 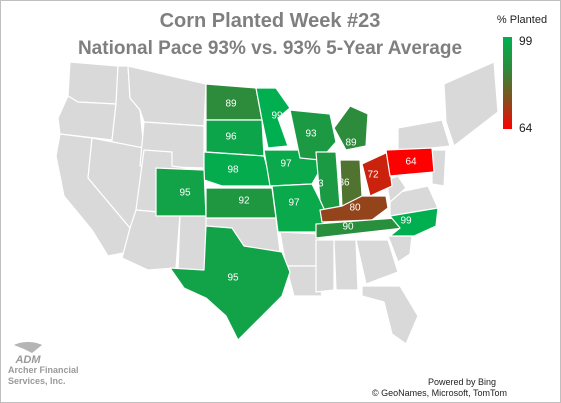 I want to click on state-michigan, so click(x=351, y=128).